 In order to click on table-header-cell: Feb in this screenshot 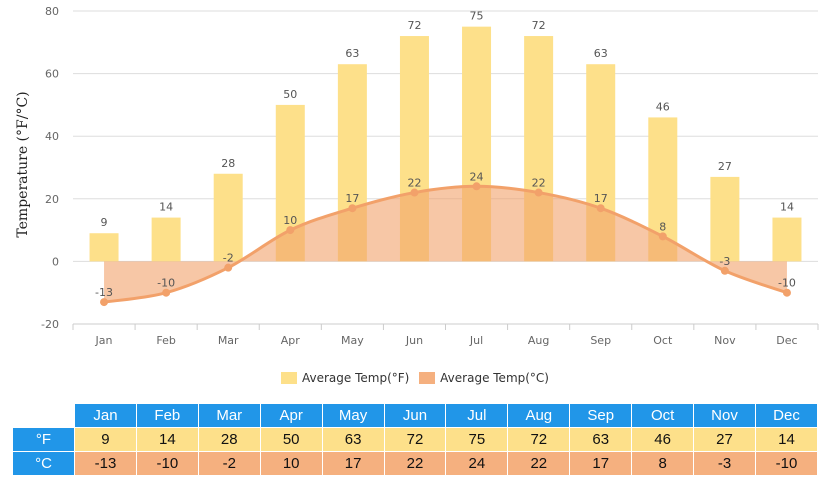, I will do `click(167, 415)`.